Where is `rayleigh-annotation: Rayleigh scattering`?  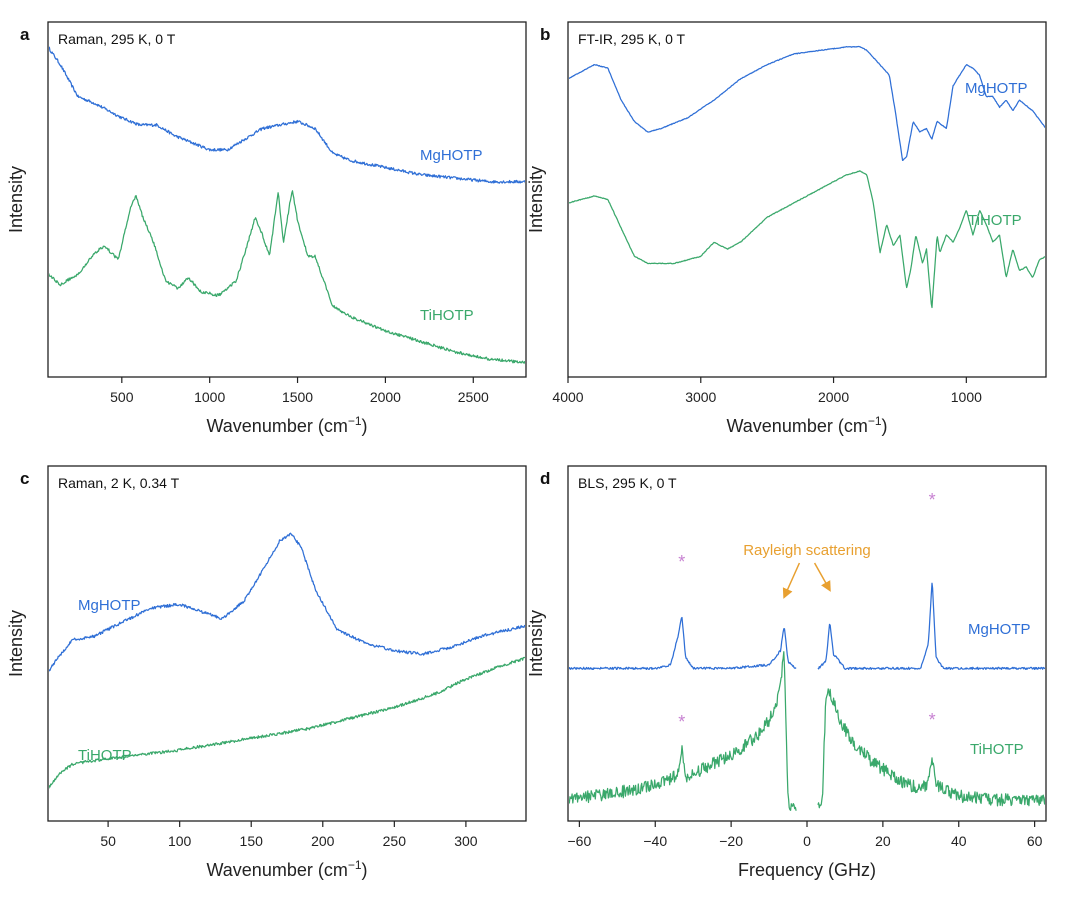
rayleigh-annotation: Rayleigh scattering is located at coordinates (807, 550).